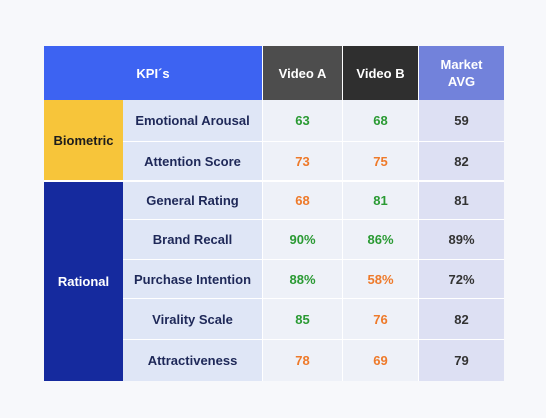 This screenshot has width=546, height=418. What do you see at coordinates (461, 81) in the screenshot?
I see `header-market-line2: AVG` at bounding box center [461, 81].